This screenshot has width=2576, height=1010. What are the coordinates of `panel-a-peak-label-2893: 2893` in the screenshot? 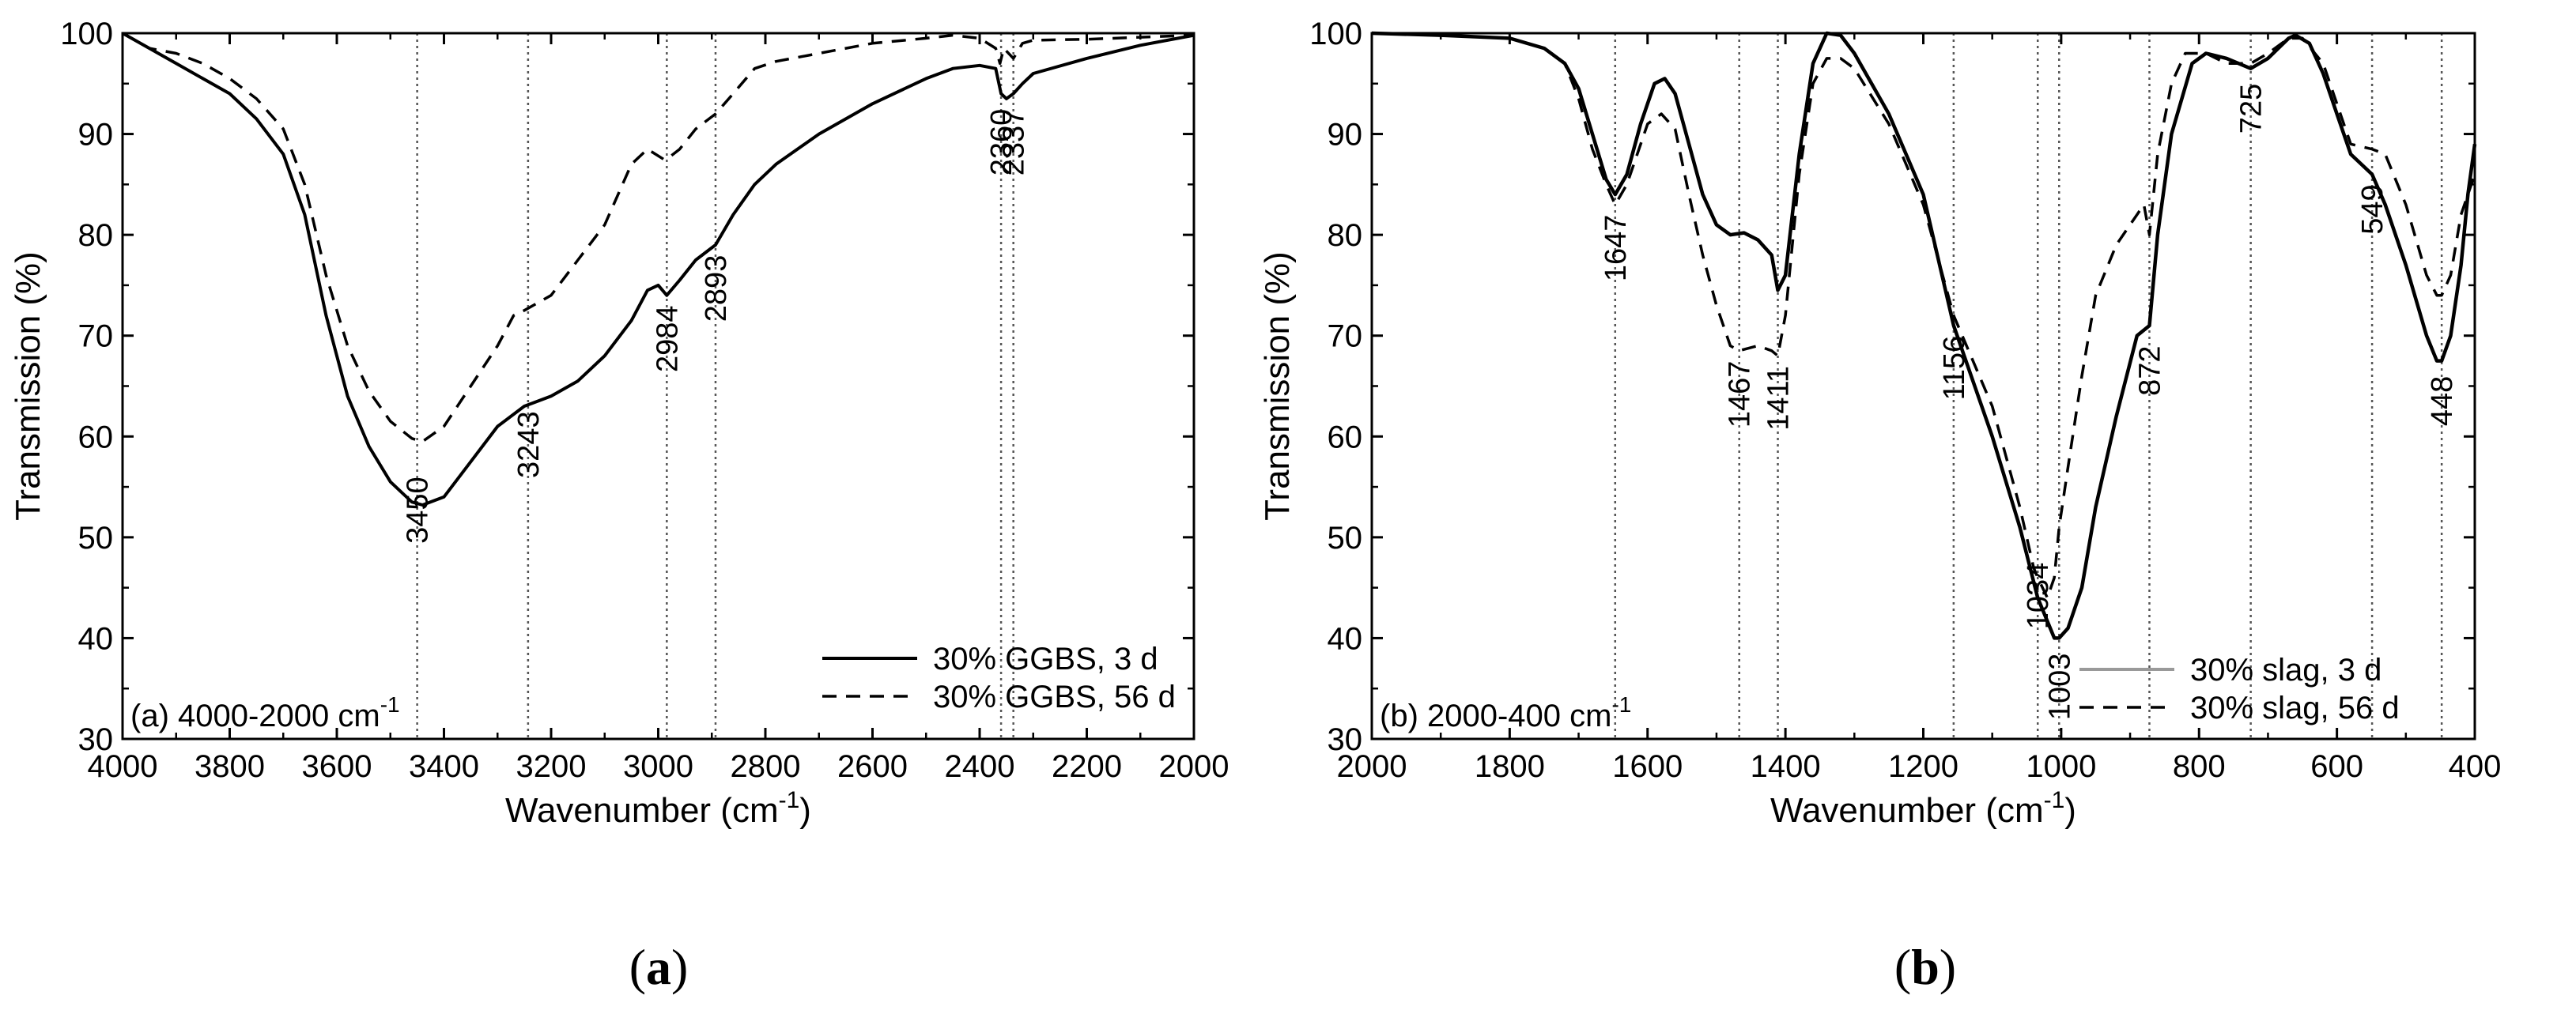 It's located at (716, 288).